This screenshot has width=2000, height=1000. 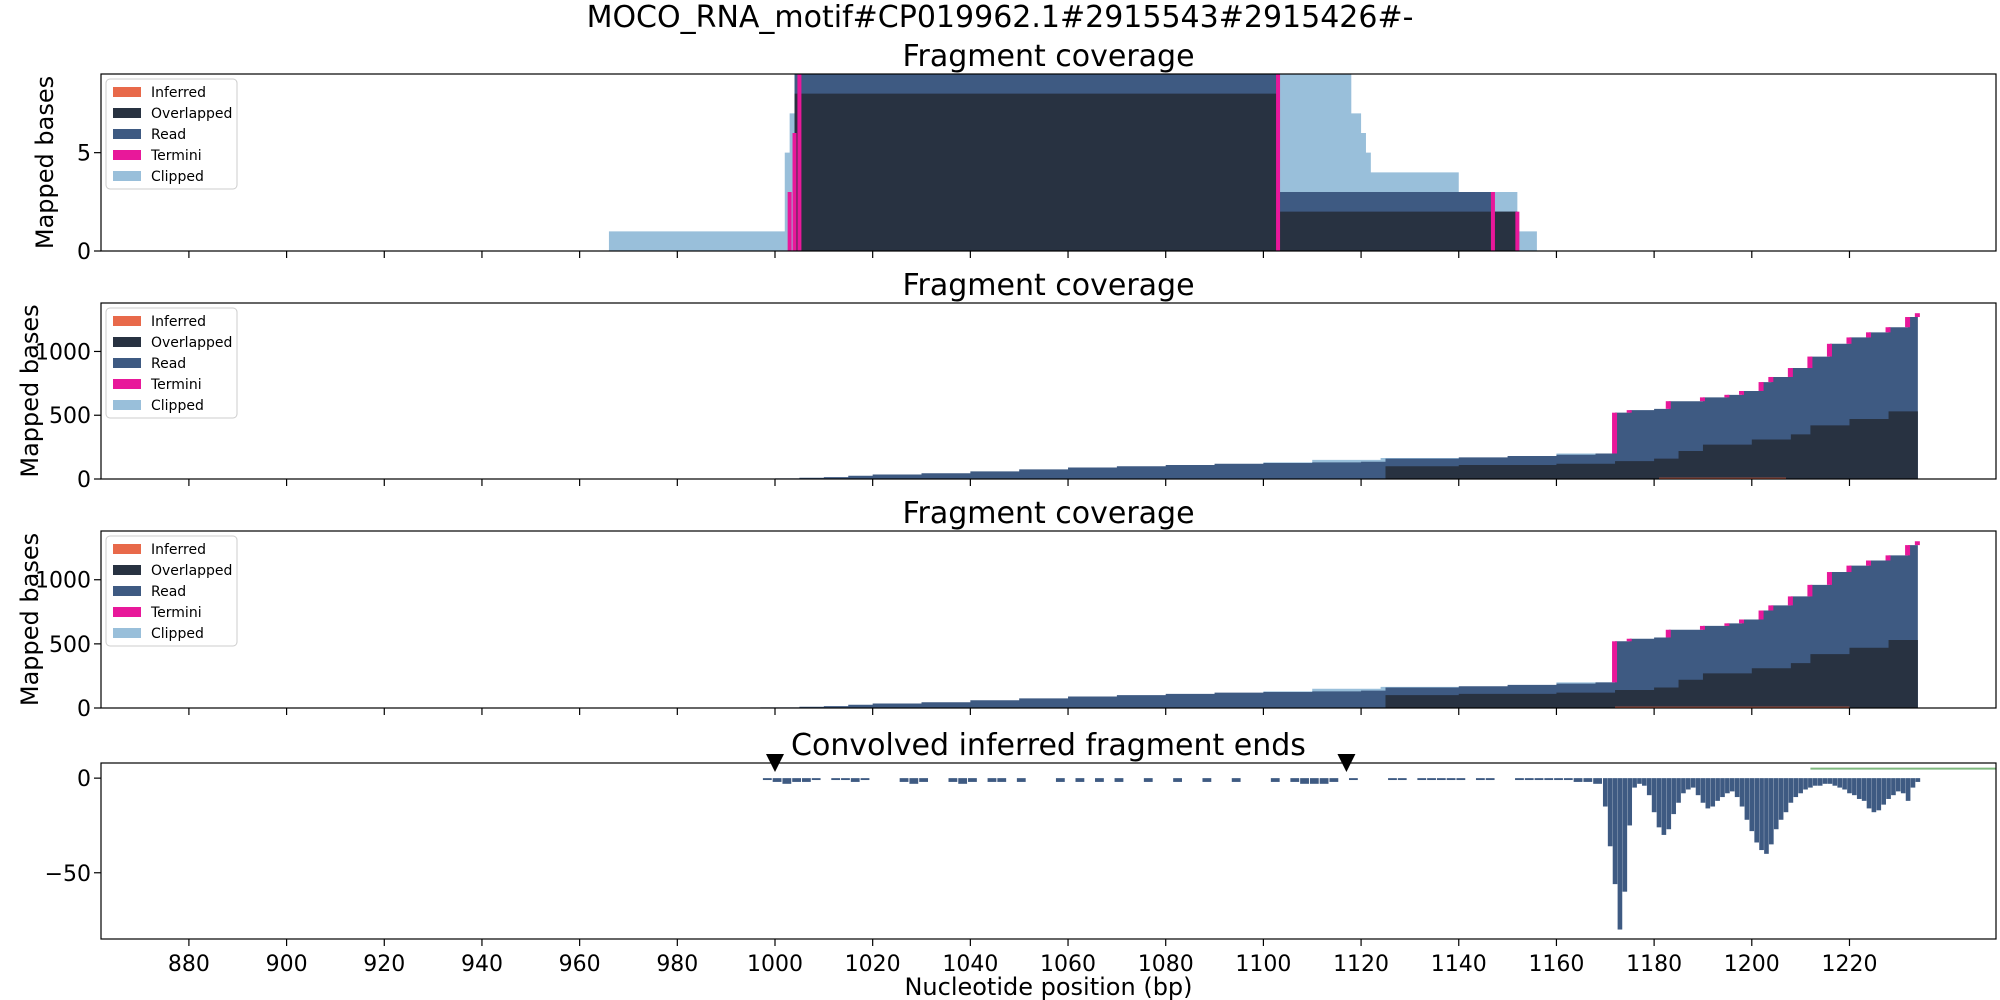 I want to click on x-tick-label: 960, so click(x=580, y=964).